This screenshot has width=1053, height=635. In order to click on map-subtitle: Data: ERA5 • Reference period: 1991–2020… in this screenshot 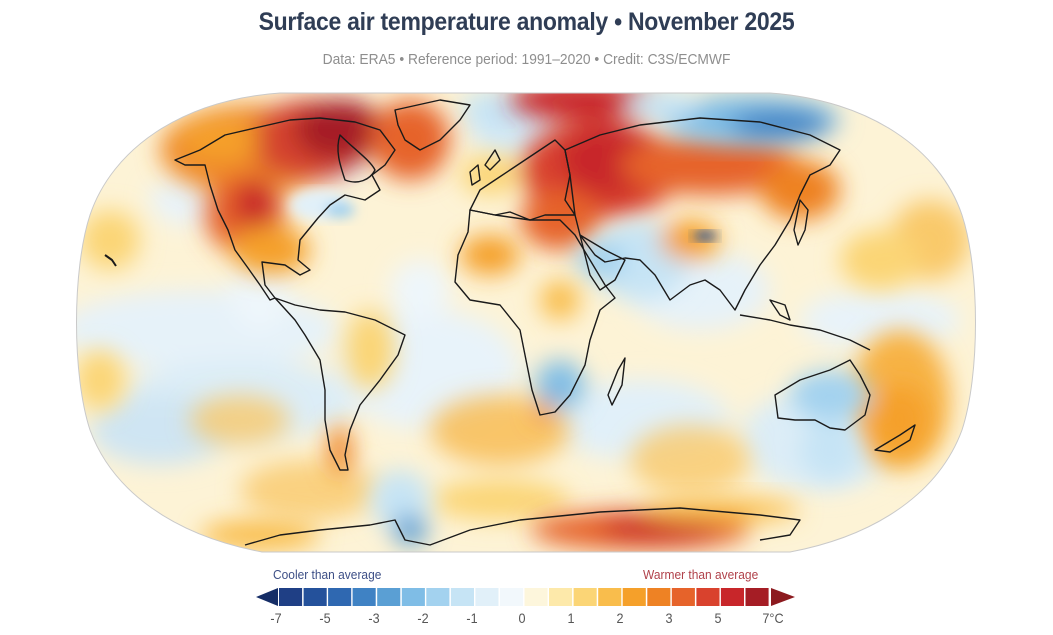, I will do `click(526, 59)`.